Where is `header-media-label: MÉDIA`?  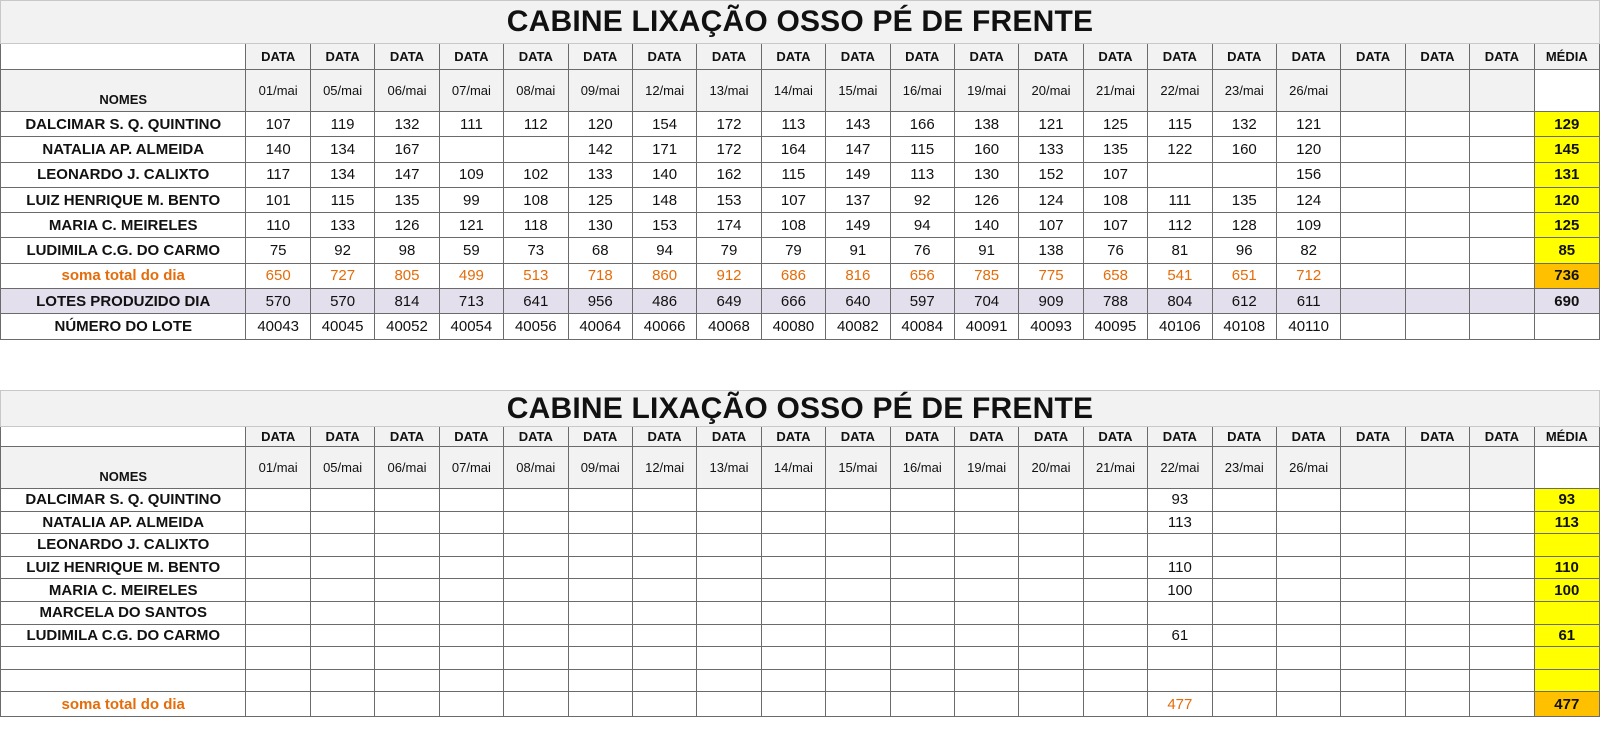
header-media-label: MÉDIA is located at coordinates (1566, 56).